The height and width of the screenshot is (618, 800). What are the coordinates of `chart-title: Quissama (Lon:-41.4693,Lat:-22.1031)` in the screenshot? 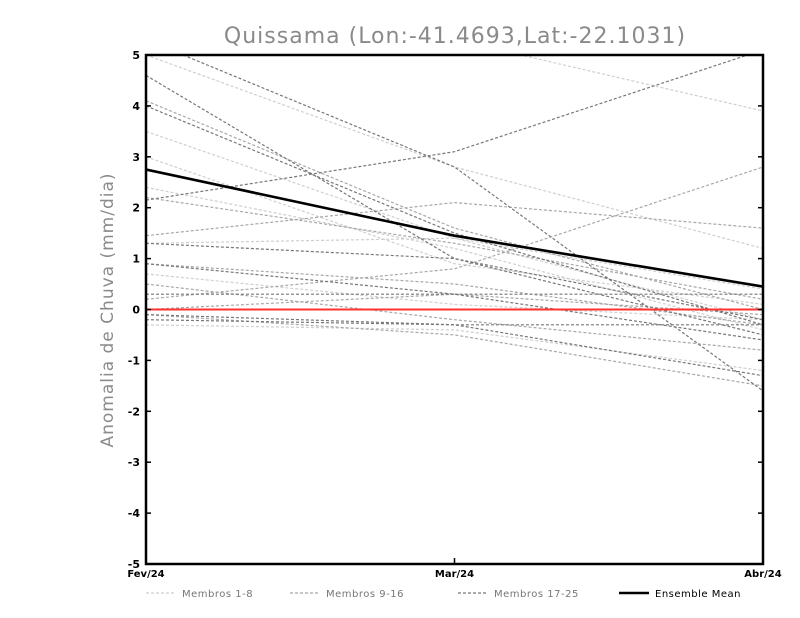 It's located at (455, 36).